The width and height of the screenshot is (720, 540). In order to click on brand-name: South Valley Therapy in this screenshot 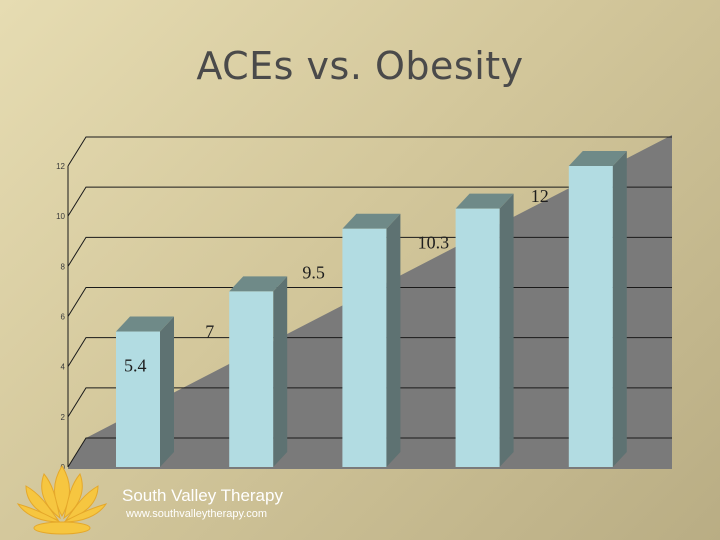, I will do `click(202, 495)`.